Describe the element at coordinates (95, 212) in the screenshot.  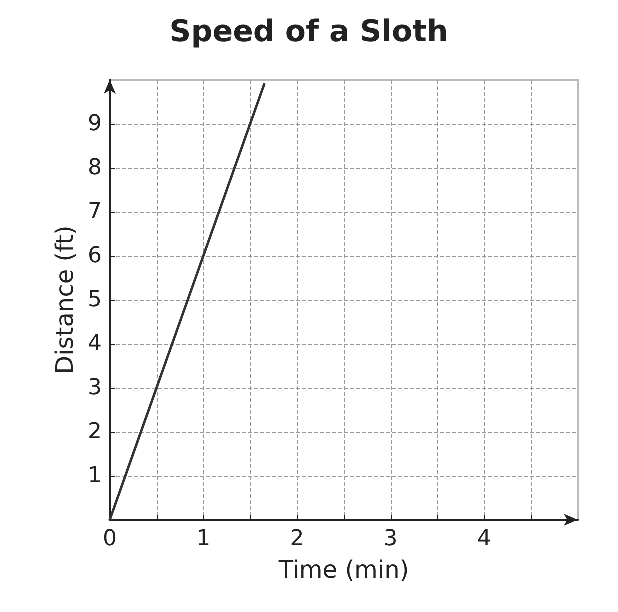
I see `y-tick-label: 7` at that location.